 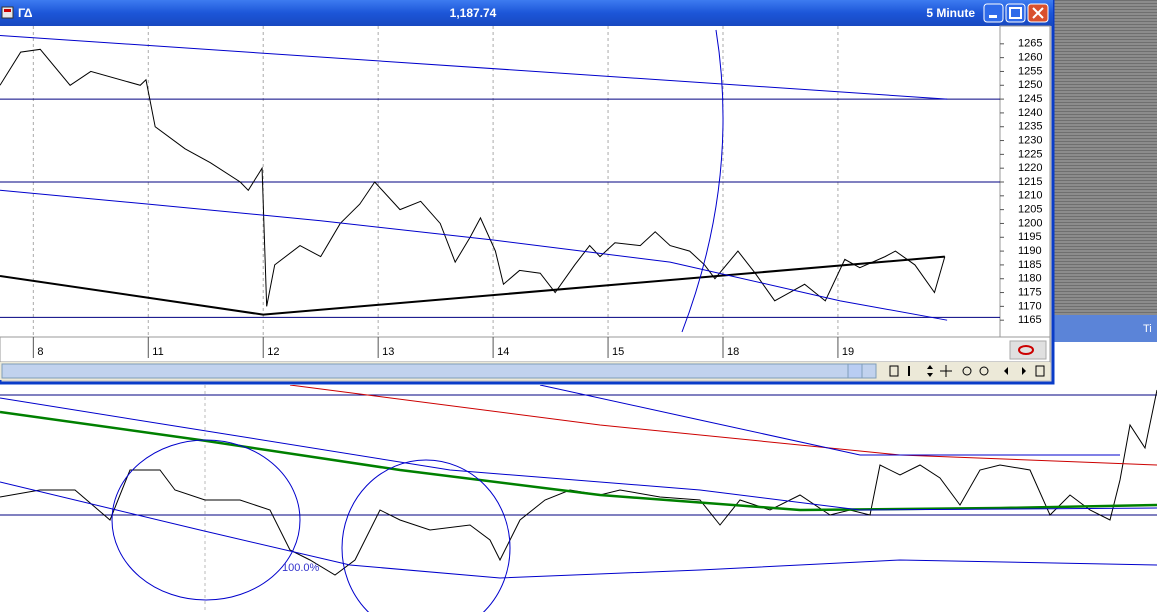 I want to click on x-tick-label: 11, so click(x=157, y=352).